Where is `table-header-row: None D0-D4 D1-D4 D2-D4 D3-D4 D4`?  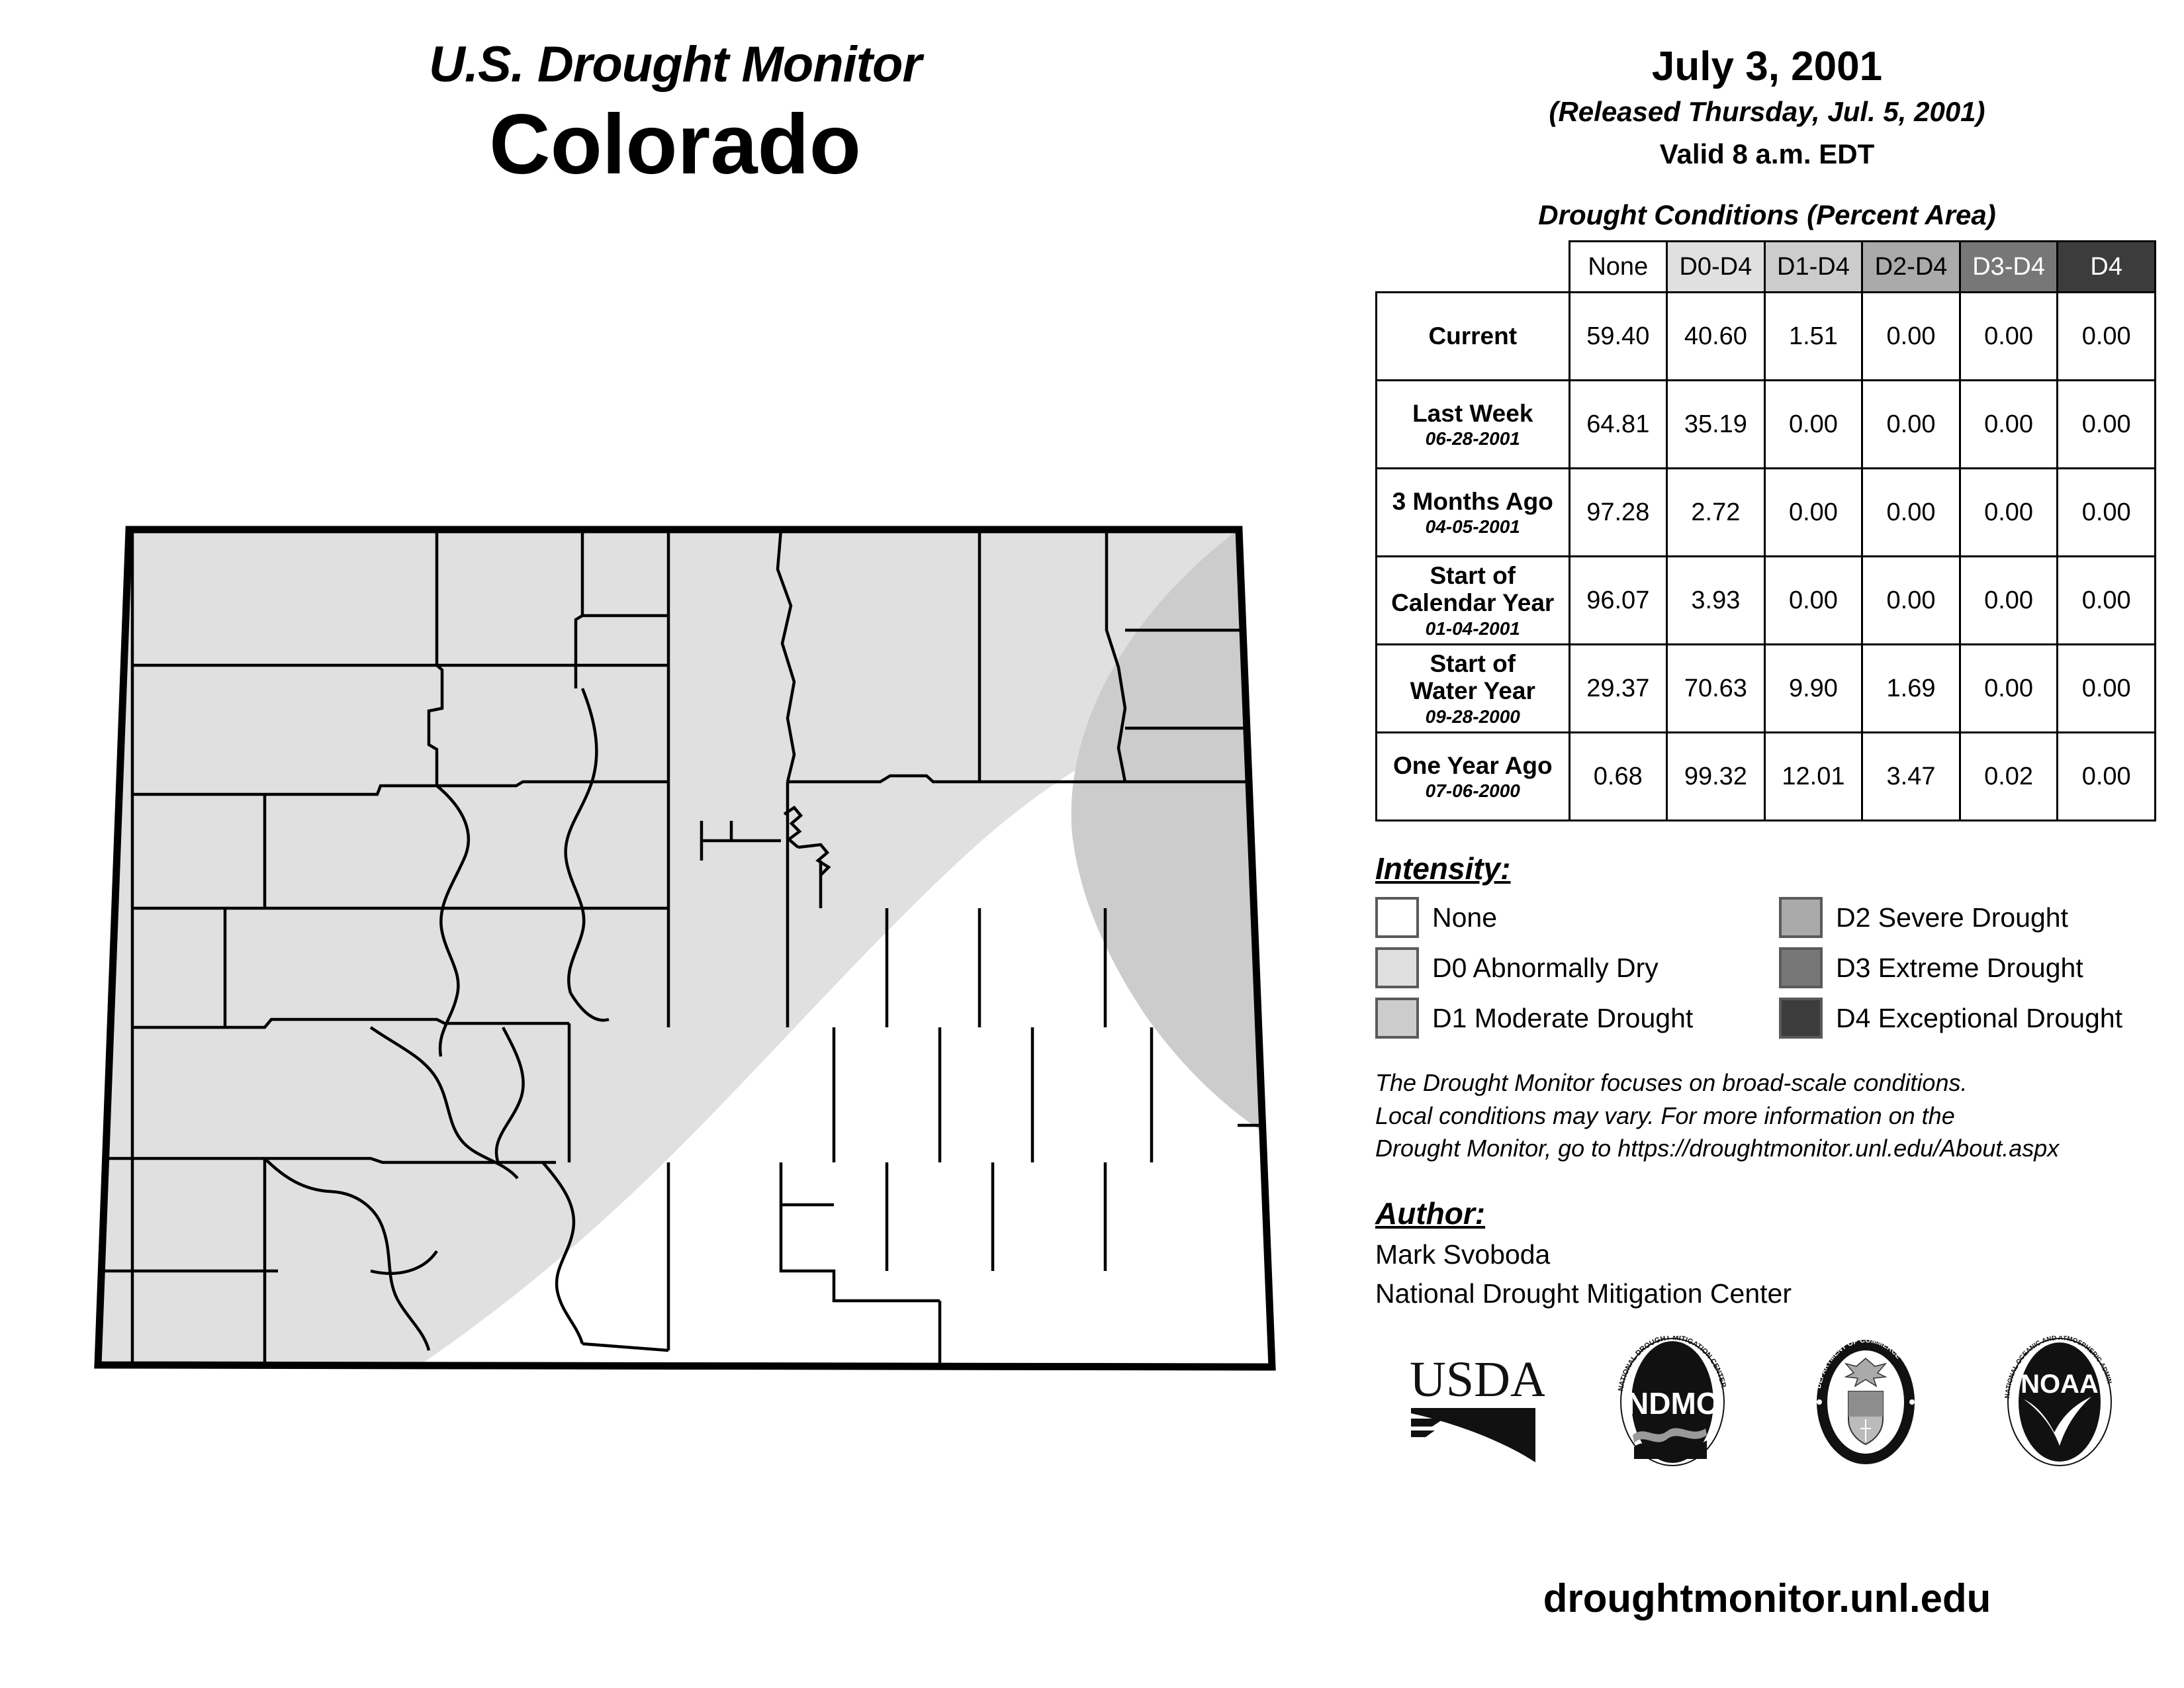 table-header-row: None D0-D4 D1-D4 D2-D4 D3-D4 D4 is located at coordinates (1766, 267).